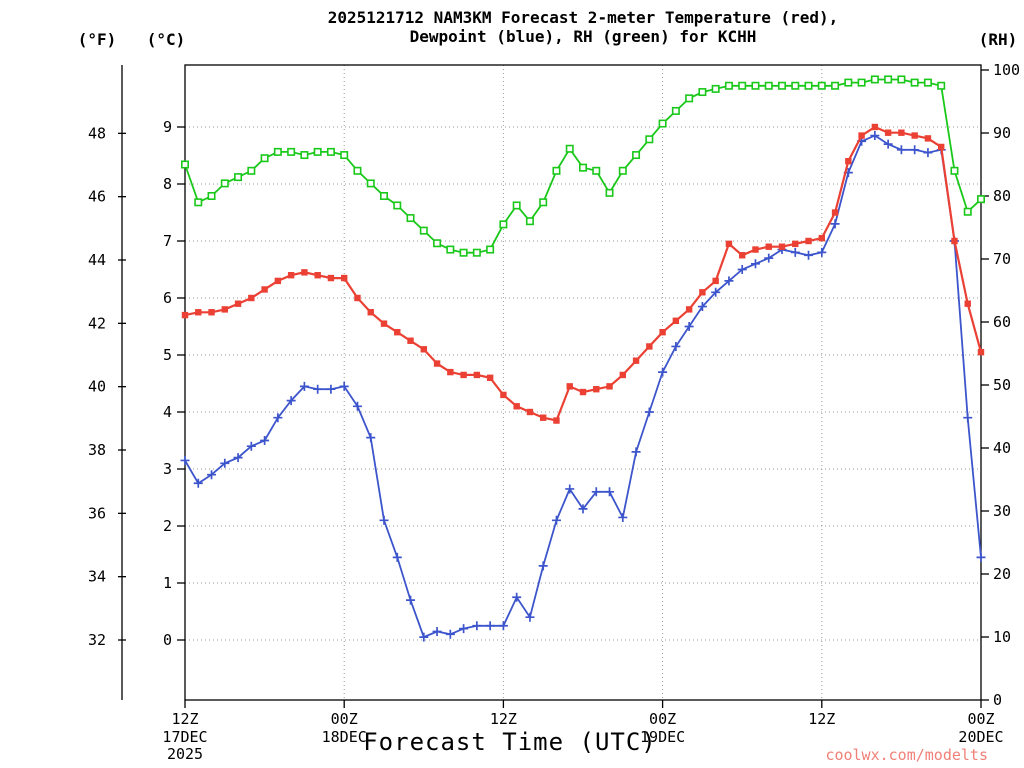 The width and height of the screenshot is (1024, 768). Describe the element at coordinates (1002, 637) in the screenshot. I see `svg-text: 10` at that location.